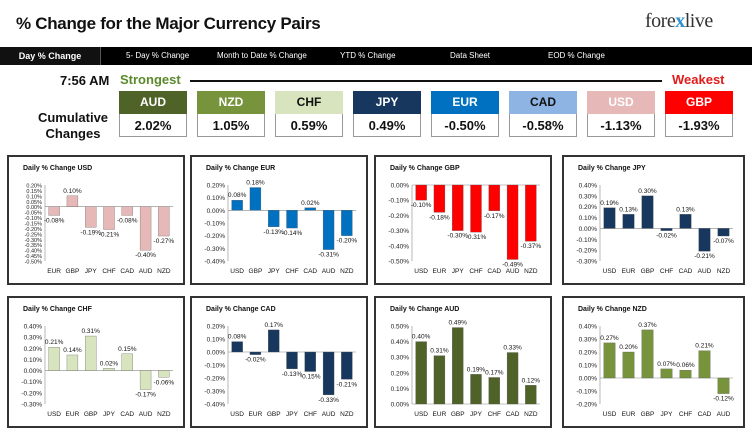  I want to click on forexlive-logo: forexlive, so click(688, 26).